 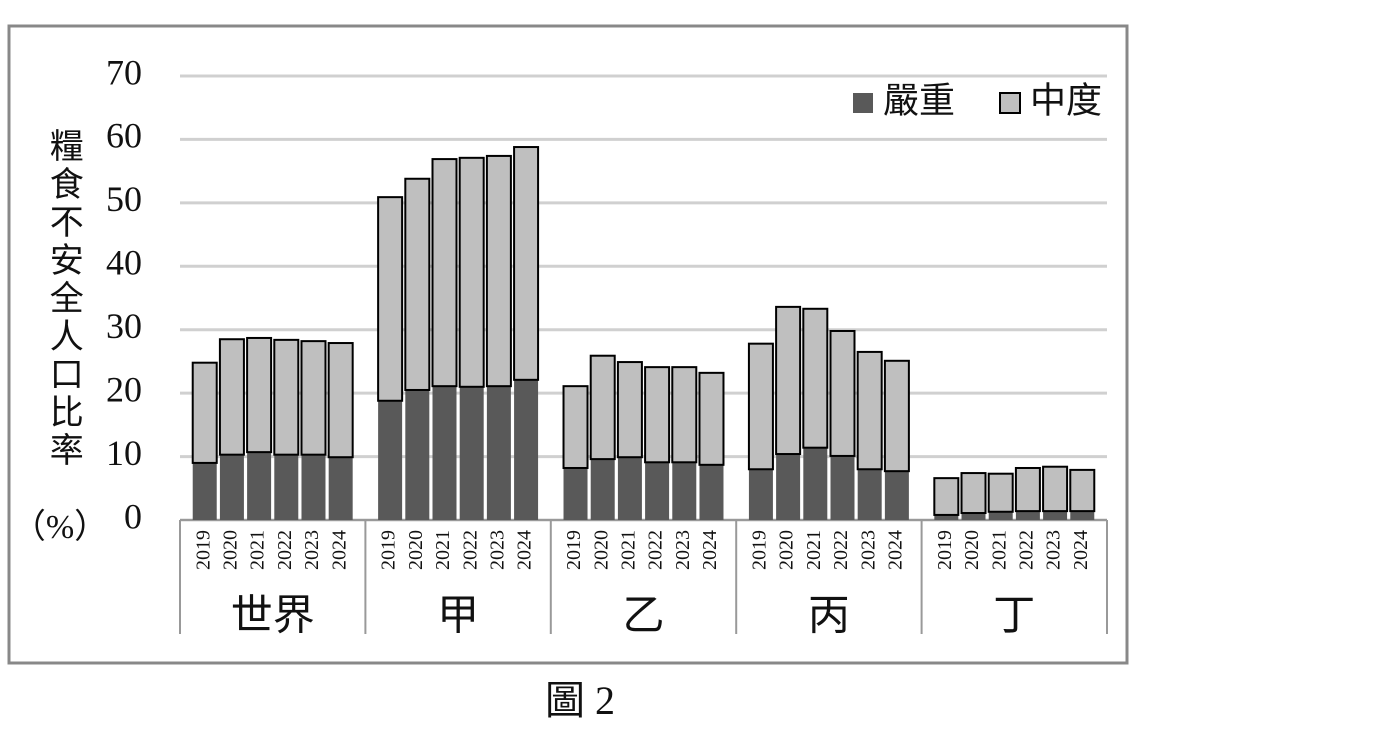 What do you see at coordinates (124, 136) in the screenshot?
I see `y-tick-label: 60` at bounding box center [124, 136].